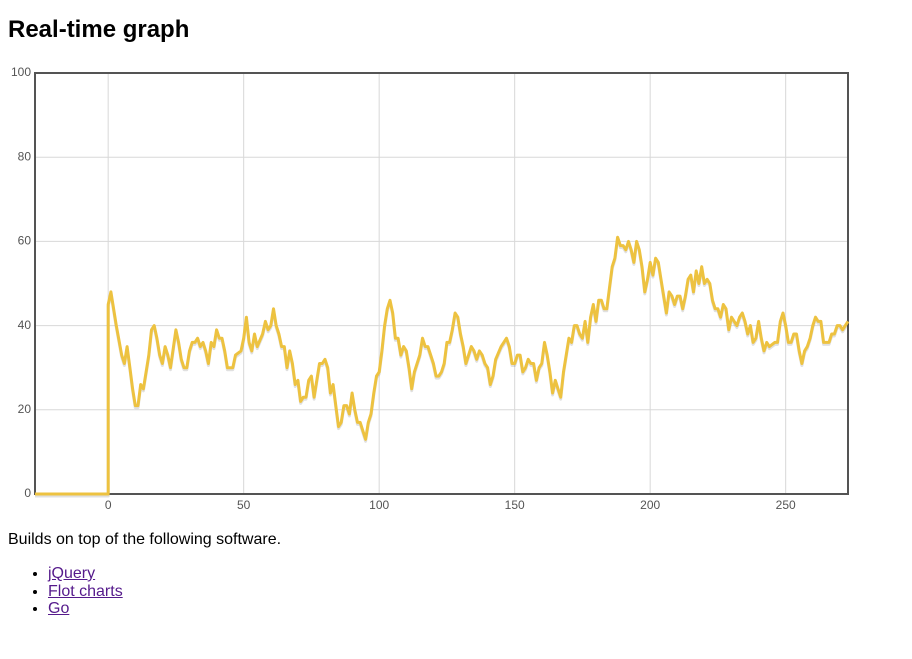  Describe the element at coordinates (515, 505) in the screenshot. I see `x-tick-label: 150` at that location.